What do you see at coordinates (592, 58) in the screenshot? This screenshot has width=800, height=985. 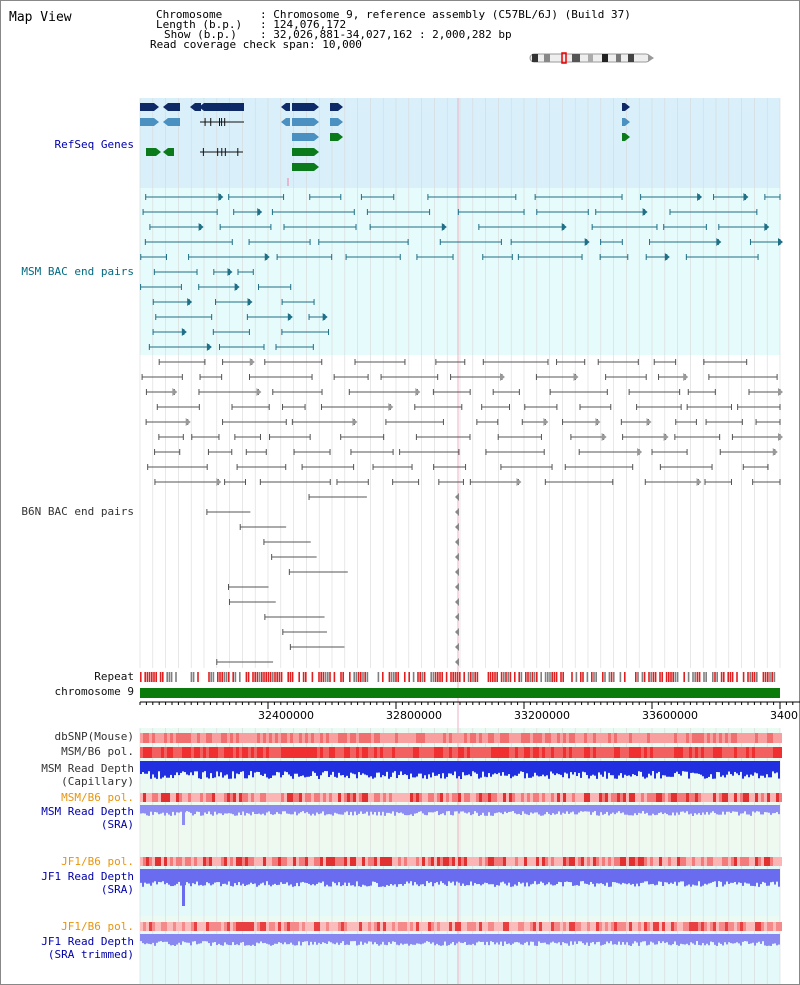 I see `chromosome-ideogram` at bounding box center [592, 58].